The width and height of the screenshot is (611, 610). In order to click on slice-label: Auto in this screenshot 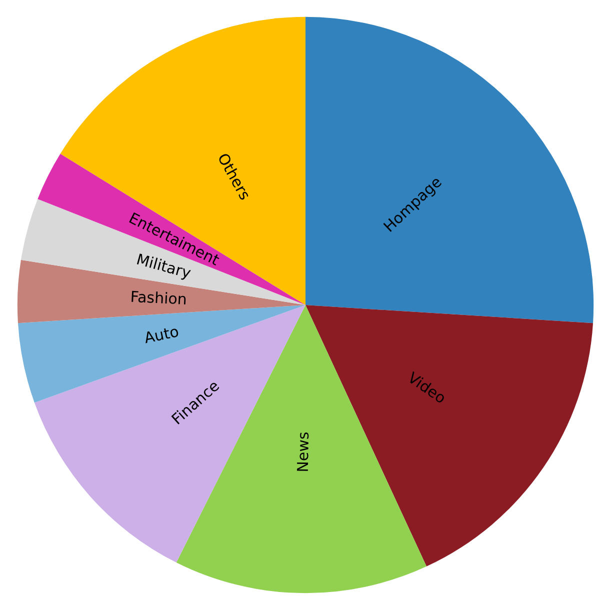, I will do `click(161, 335)`.